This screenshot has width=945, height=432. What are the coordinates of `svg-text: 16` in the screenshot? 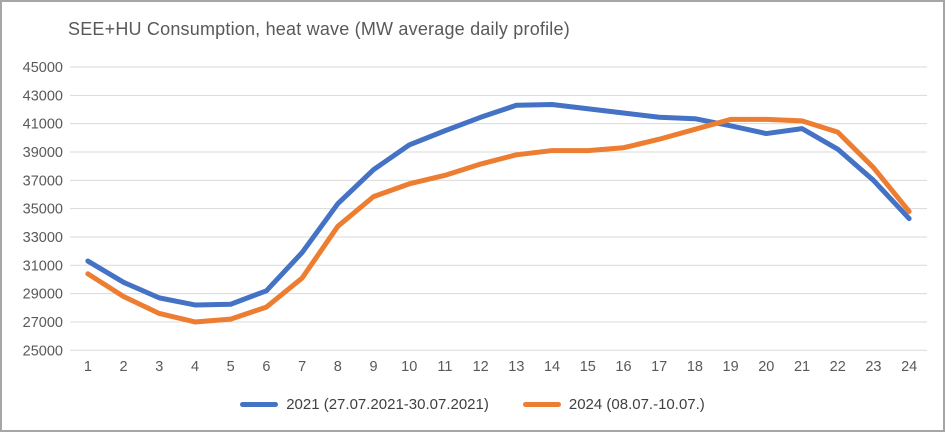 It's located at (623, 367).